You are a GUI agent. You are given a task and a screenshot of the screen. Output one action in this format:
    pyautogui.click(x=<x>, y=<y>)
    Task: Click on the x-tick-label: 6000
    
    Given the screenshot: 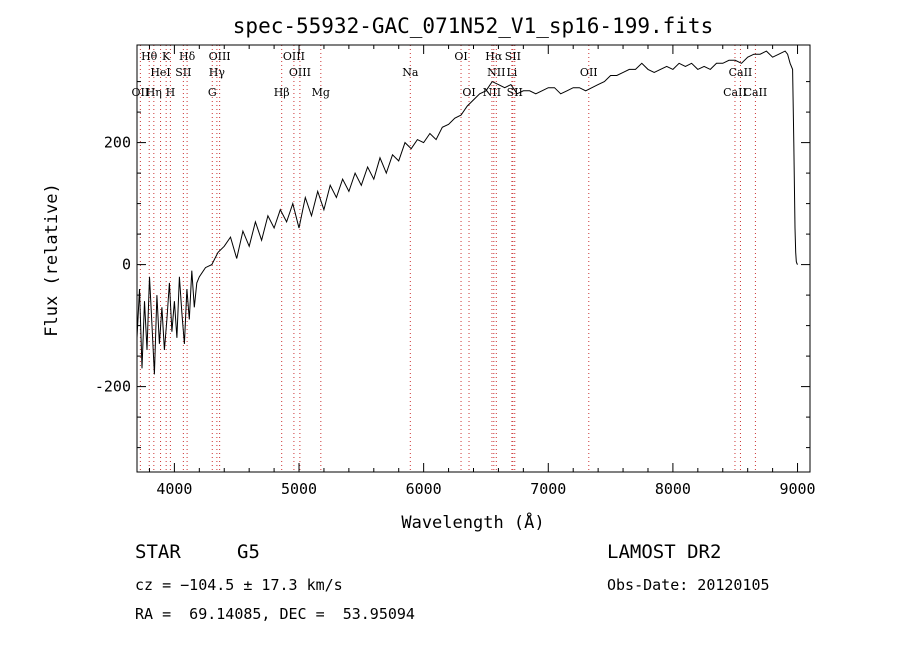 What is the action you would take?
    pyautogui.click(x=424, y=489)
    